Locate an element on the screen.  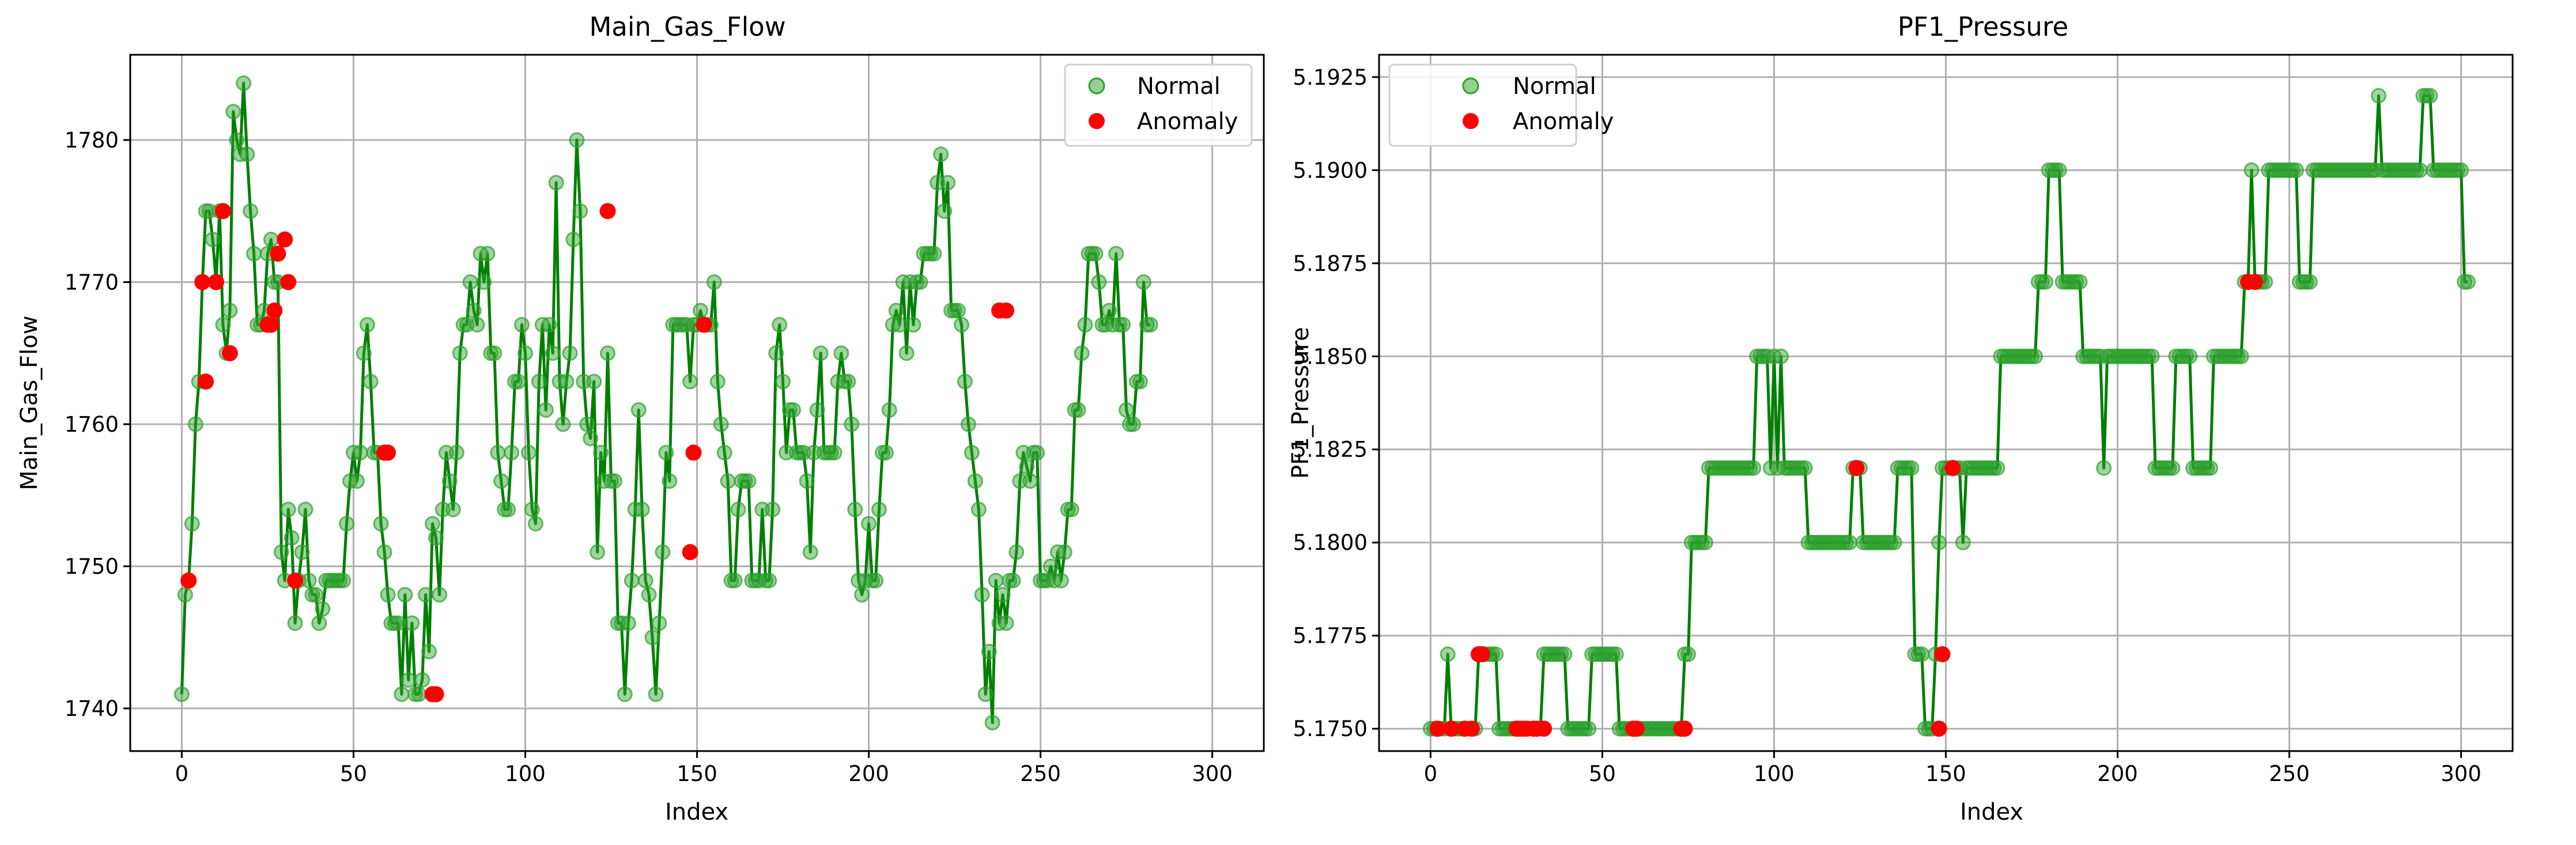
y-axis-label: PF1_Pressure is located at coordinates (1300, 403).